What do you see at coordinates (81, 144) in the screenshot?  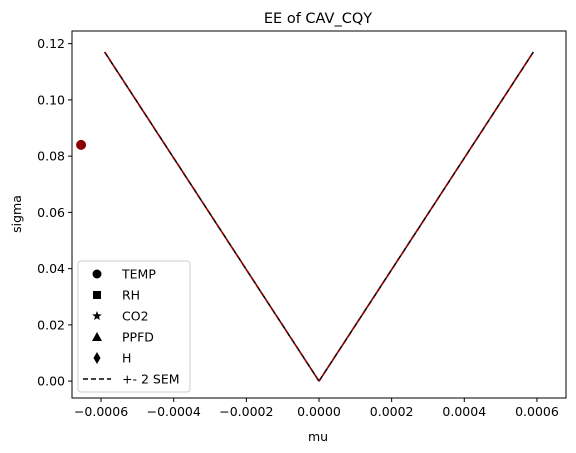 I see `data-point-temp` at bounding box center [81, 144].